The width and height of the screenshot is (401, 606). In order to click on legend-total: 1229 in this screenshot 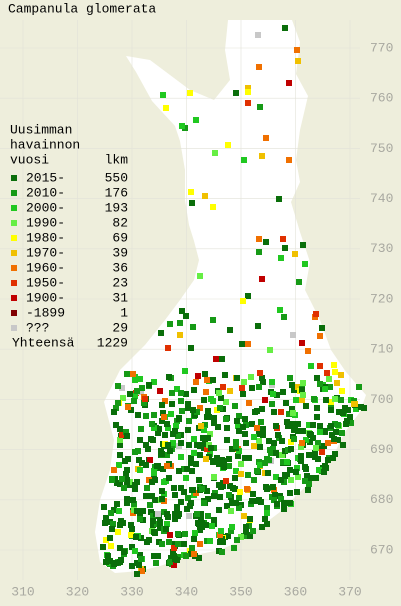, I will do `click(112, 342)`.